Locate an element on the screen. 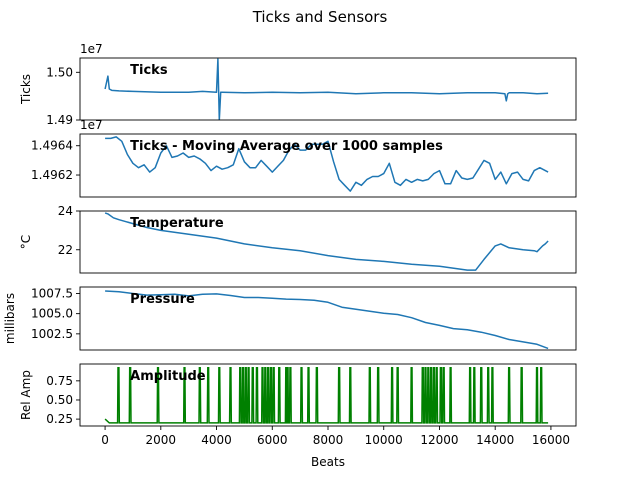 The image size is (640, 480). y-tick-label: 1005.0 is located at coordinates (52, 314).